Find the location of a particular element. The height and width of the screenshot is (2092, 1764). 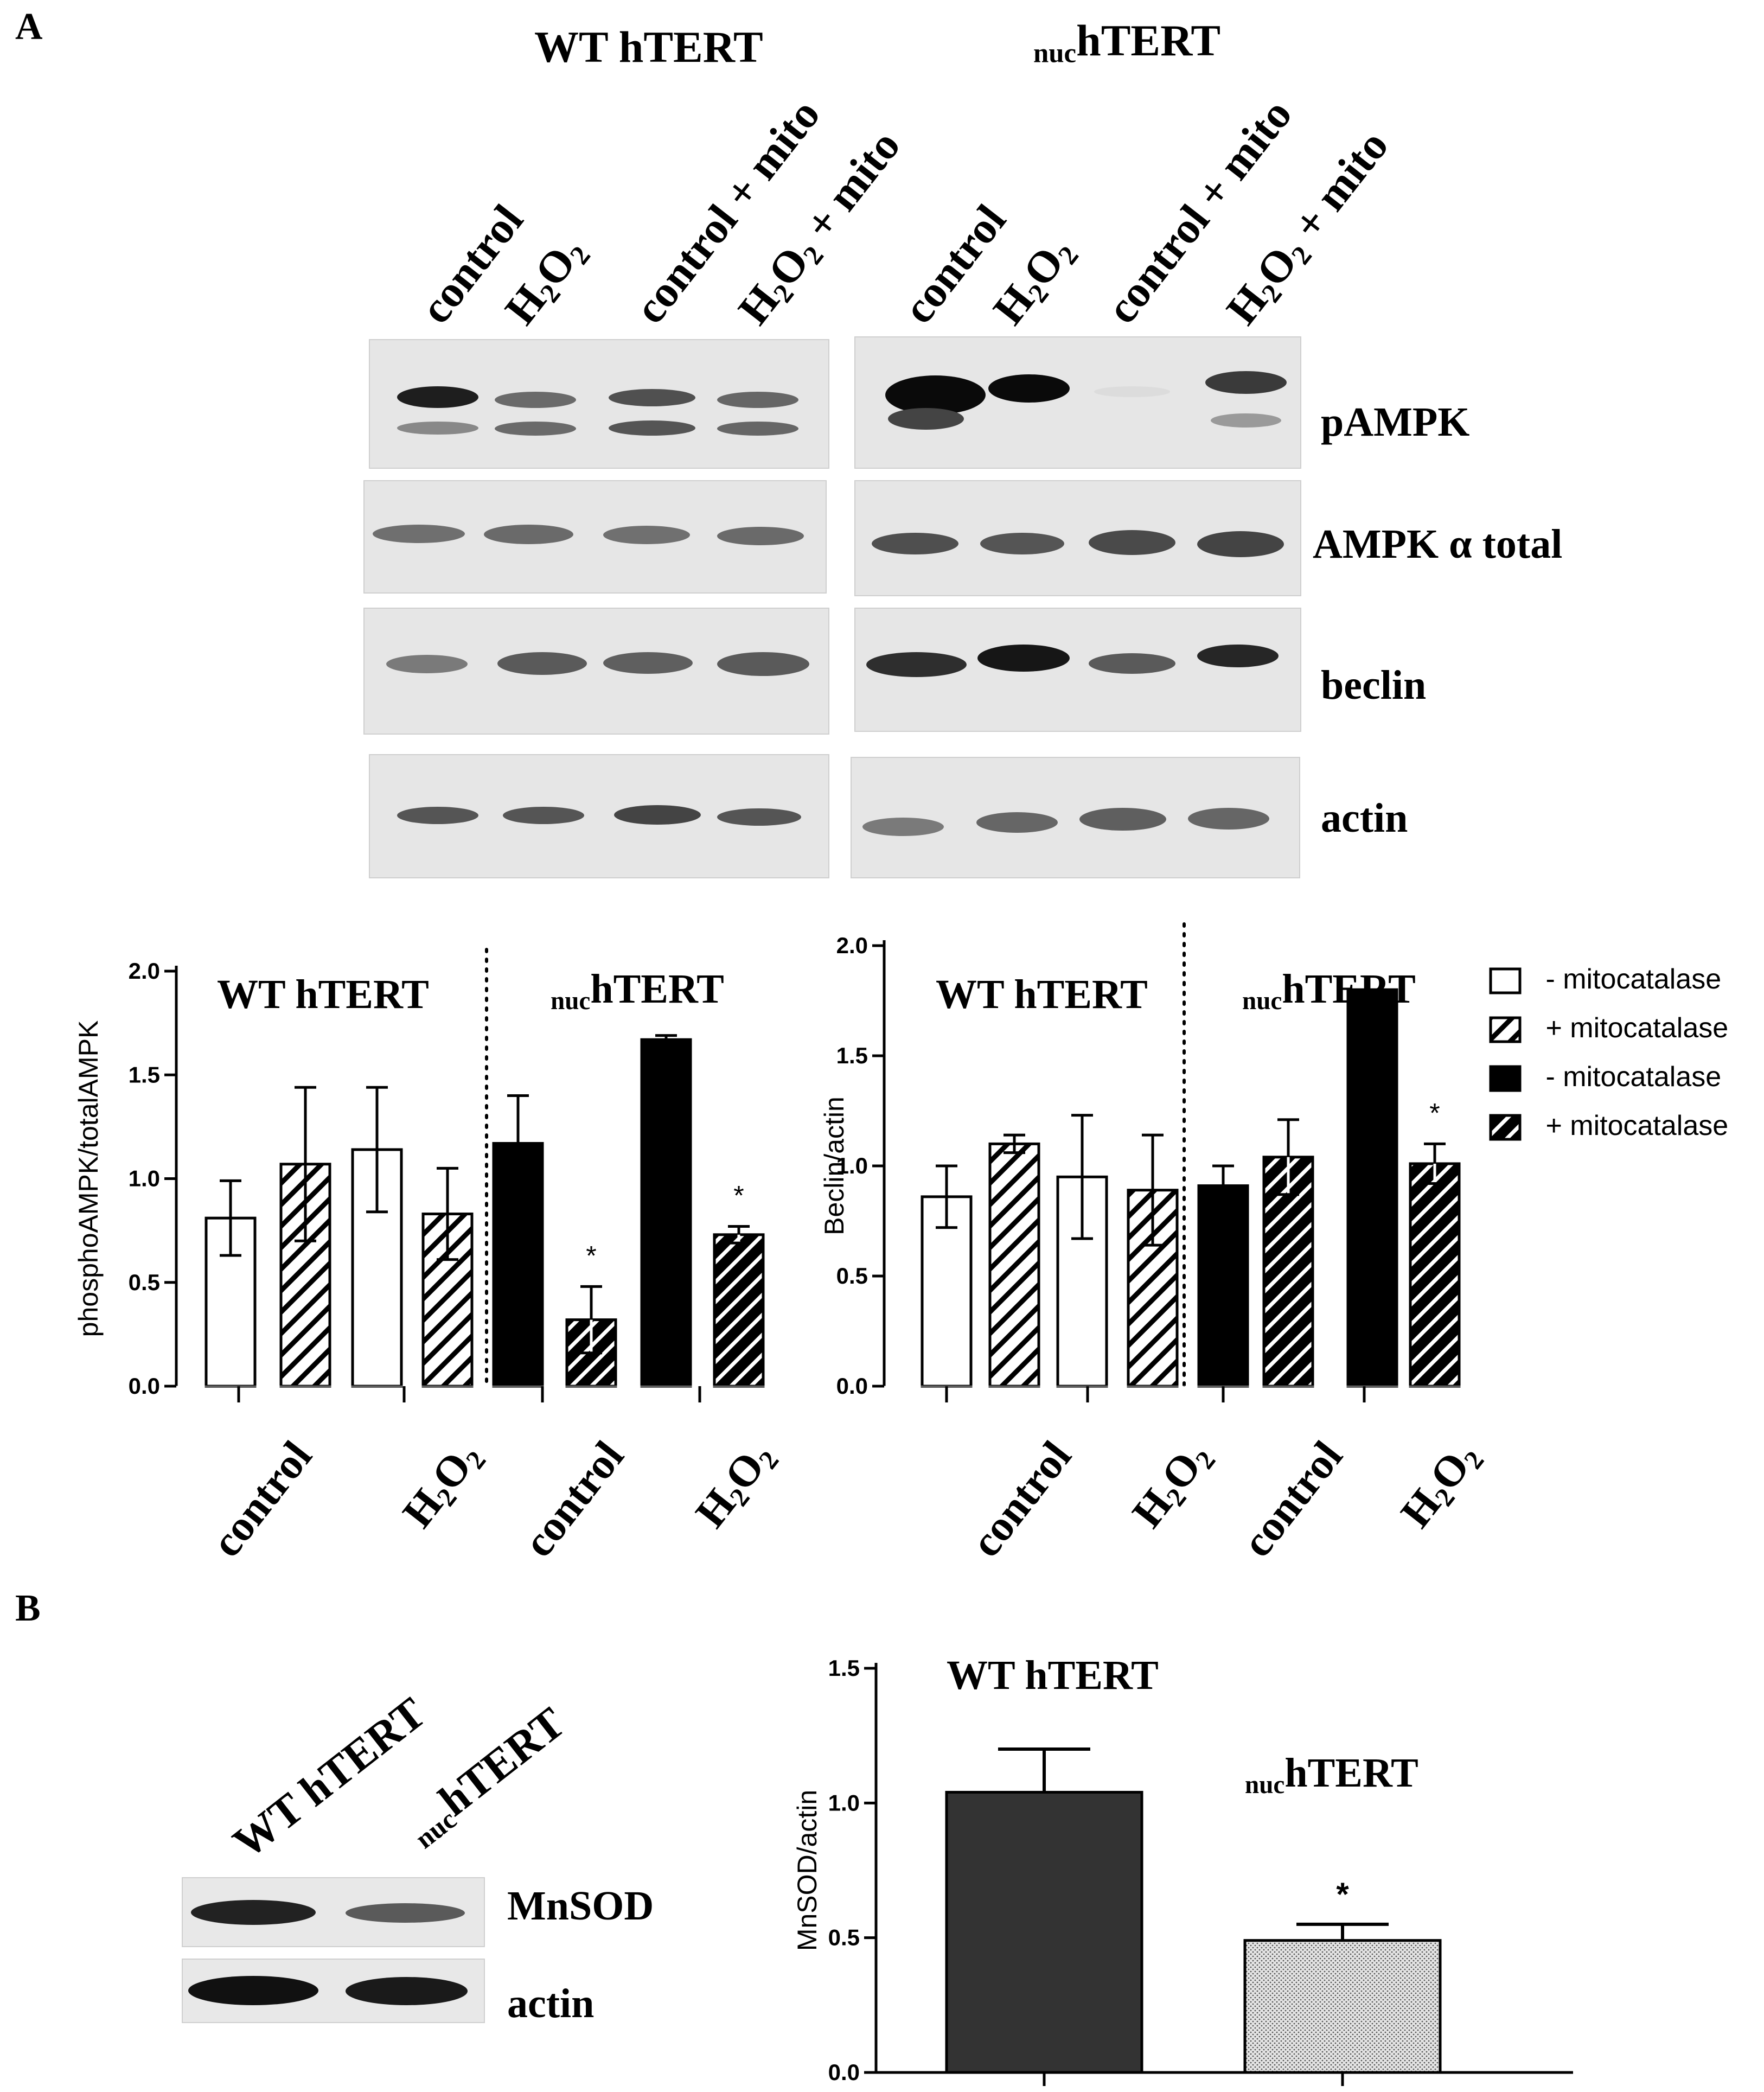

panel-a-letter: A is located at coordinates (29, 27).